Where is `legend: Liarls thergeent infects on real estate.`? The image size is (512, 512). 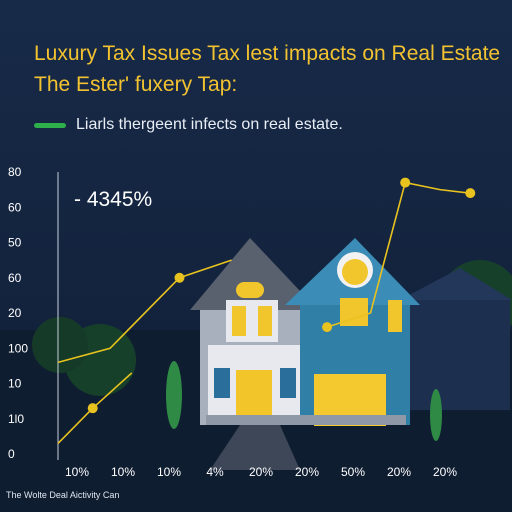
legend: Liarls thergeent infects on real estate. is located at coordinates (188, 125).